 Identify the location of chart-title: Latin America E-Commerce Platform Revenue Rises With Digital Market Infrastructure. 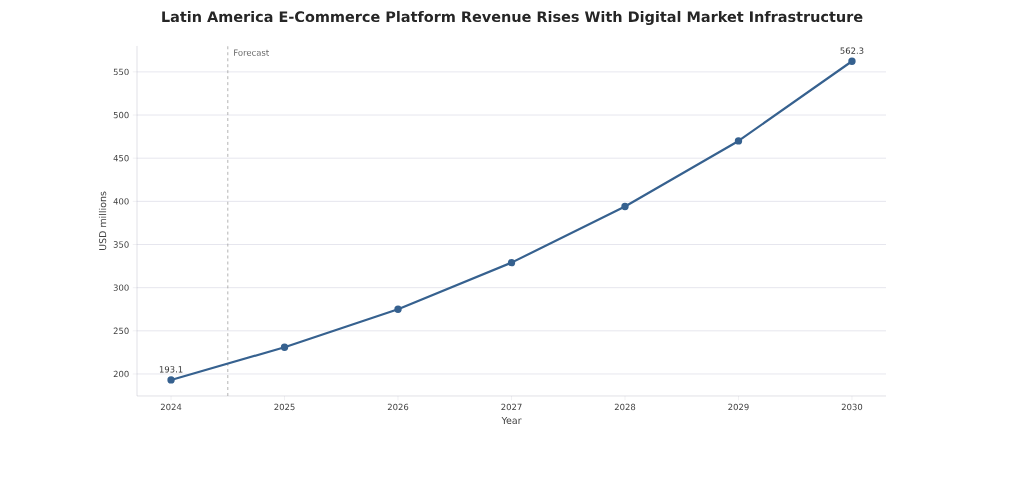
(512, 18).